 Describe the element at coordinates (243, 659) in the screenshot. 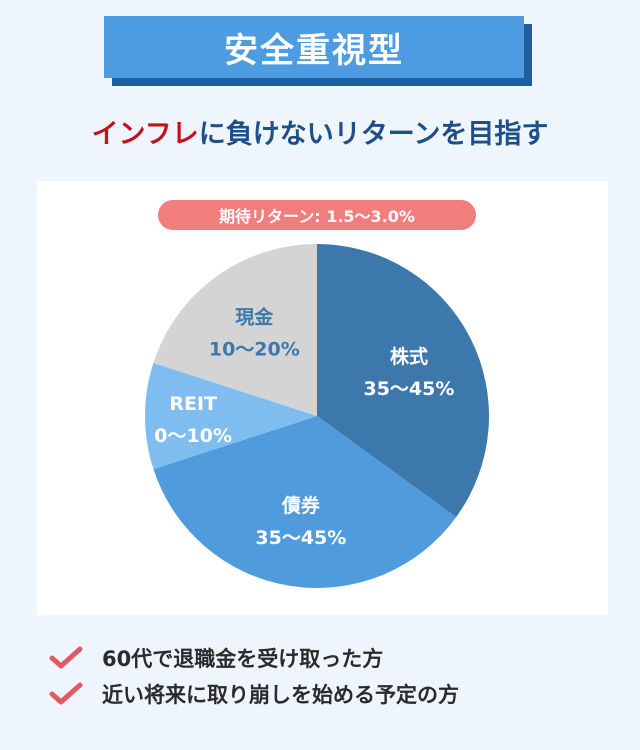

I see `checklist-item-label: 60代で退職金を受け取った方` at that location.